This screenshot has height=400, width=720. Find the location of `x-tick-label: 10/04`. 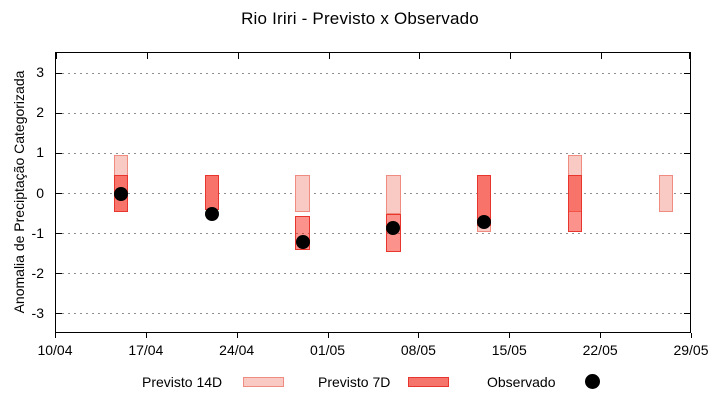

x-tick-label: 10/04 is located at coordinates (55, 350).